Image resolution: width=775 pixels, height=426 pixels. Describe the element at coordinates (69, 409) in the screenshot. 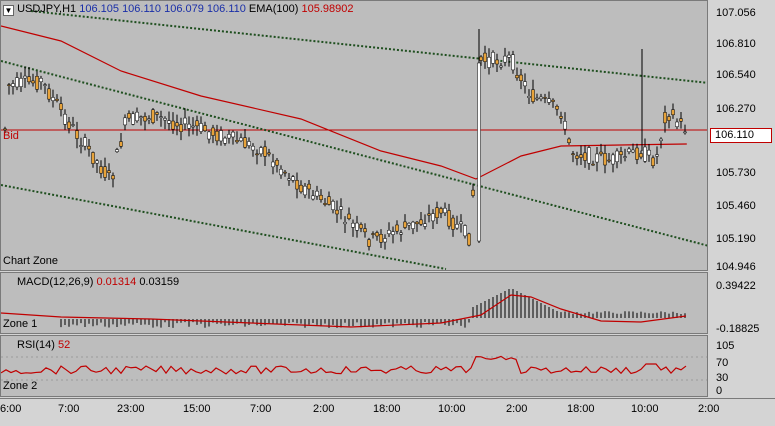

I see `time-tick: 7:00` at that location.